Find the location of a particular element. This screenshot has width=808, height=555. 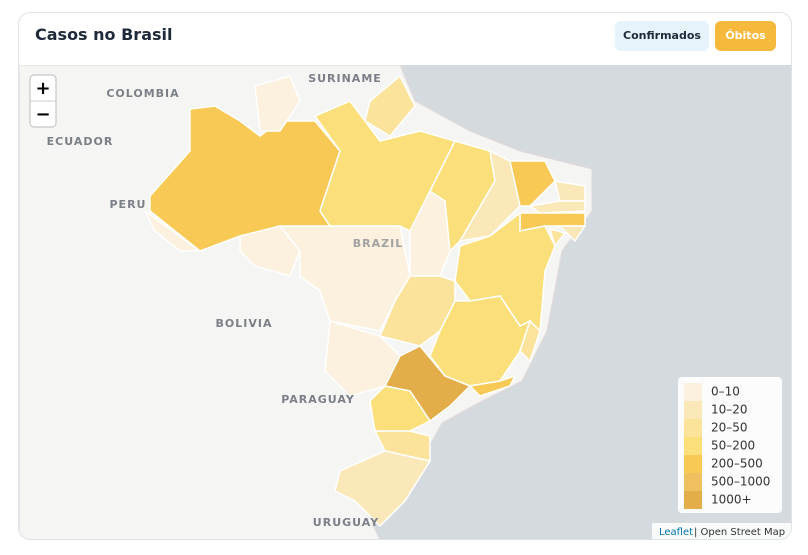

legend-label: 10–20 is located at coordinates (729, 410).